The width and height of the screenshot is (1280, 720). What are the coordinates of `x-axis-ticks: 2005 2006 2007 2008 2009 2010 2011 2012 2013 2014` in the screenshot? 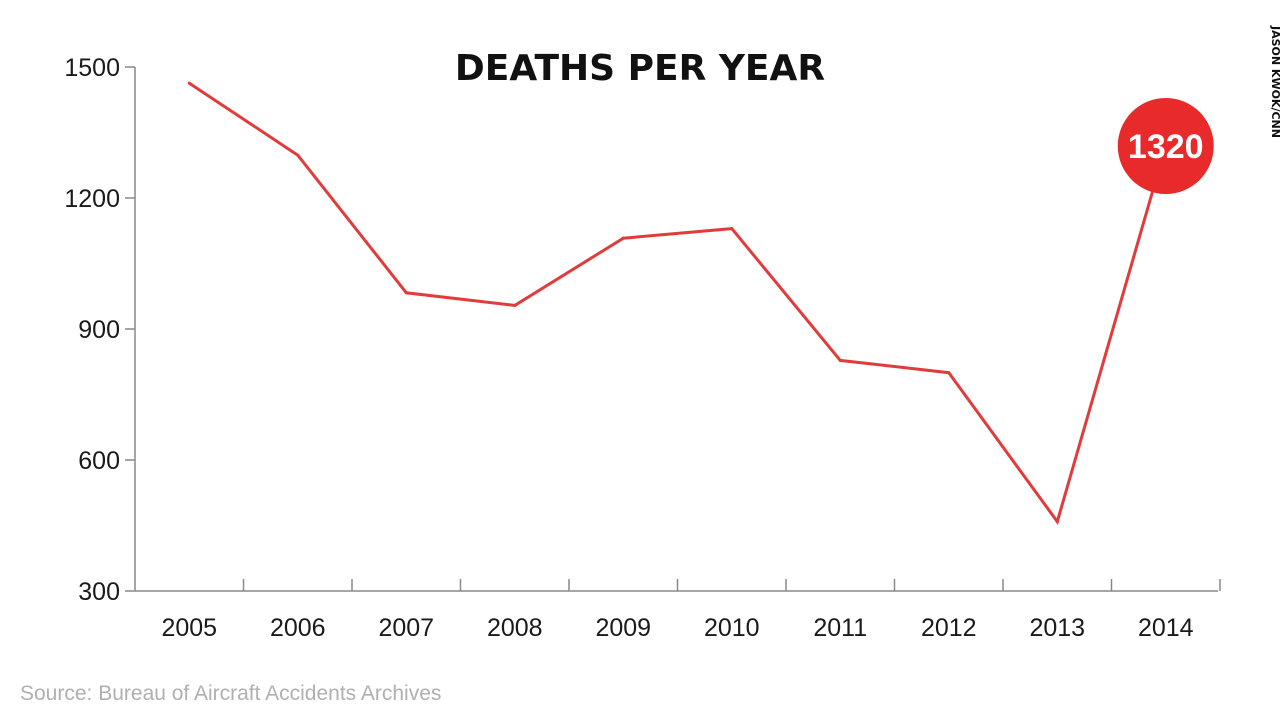 It's located at (691, 610).